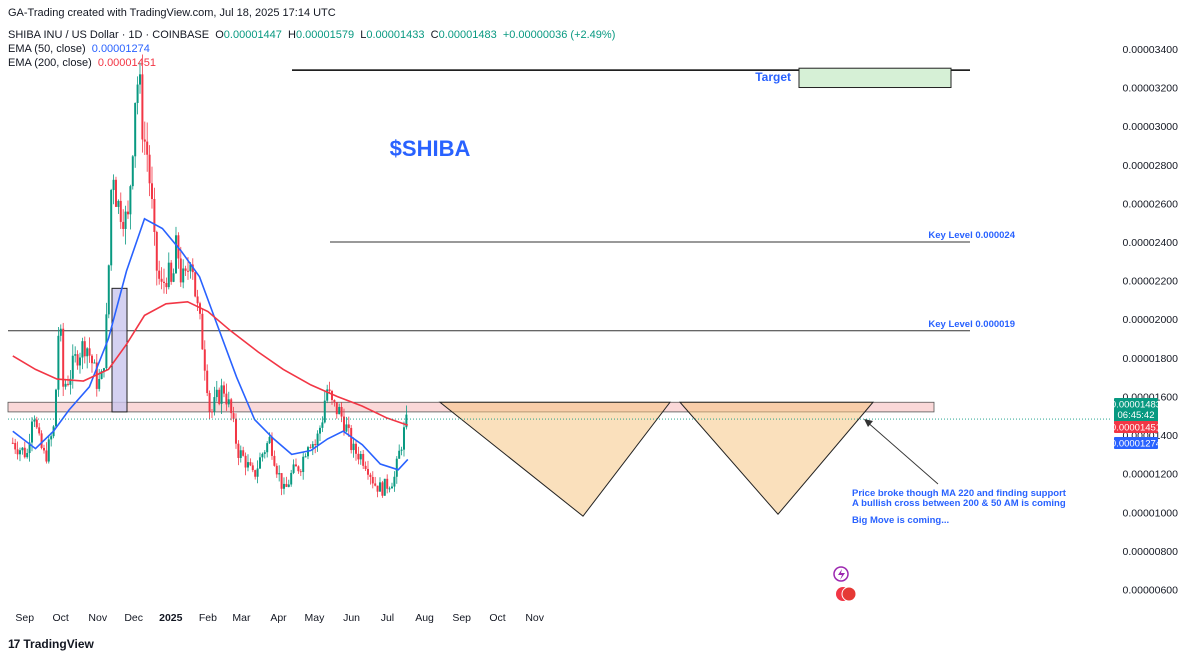 This screenshot has height=658, width=1200. Describe the element at coordinates (109, 35) in the screenshot. I see `symbol-name: SHIBA INU / US Dollar · 1D · COINBASE` at that location.